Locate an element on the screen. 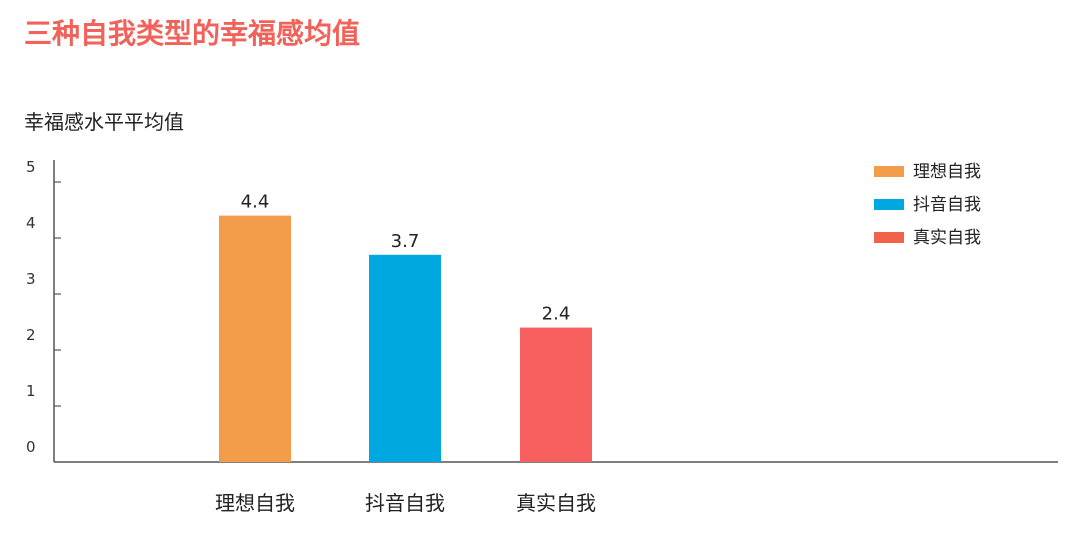 This screenshot has width=1080, height=533. data-label: 4.4 is located at coordinates (255, 202).